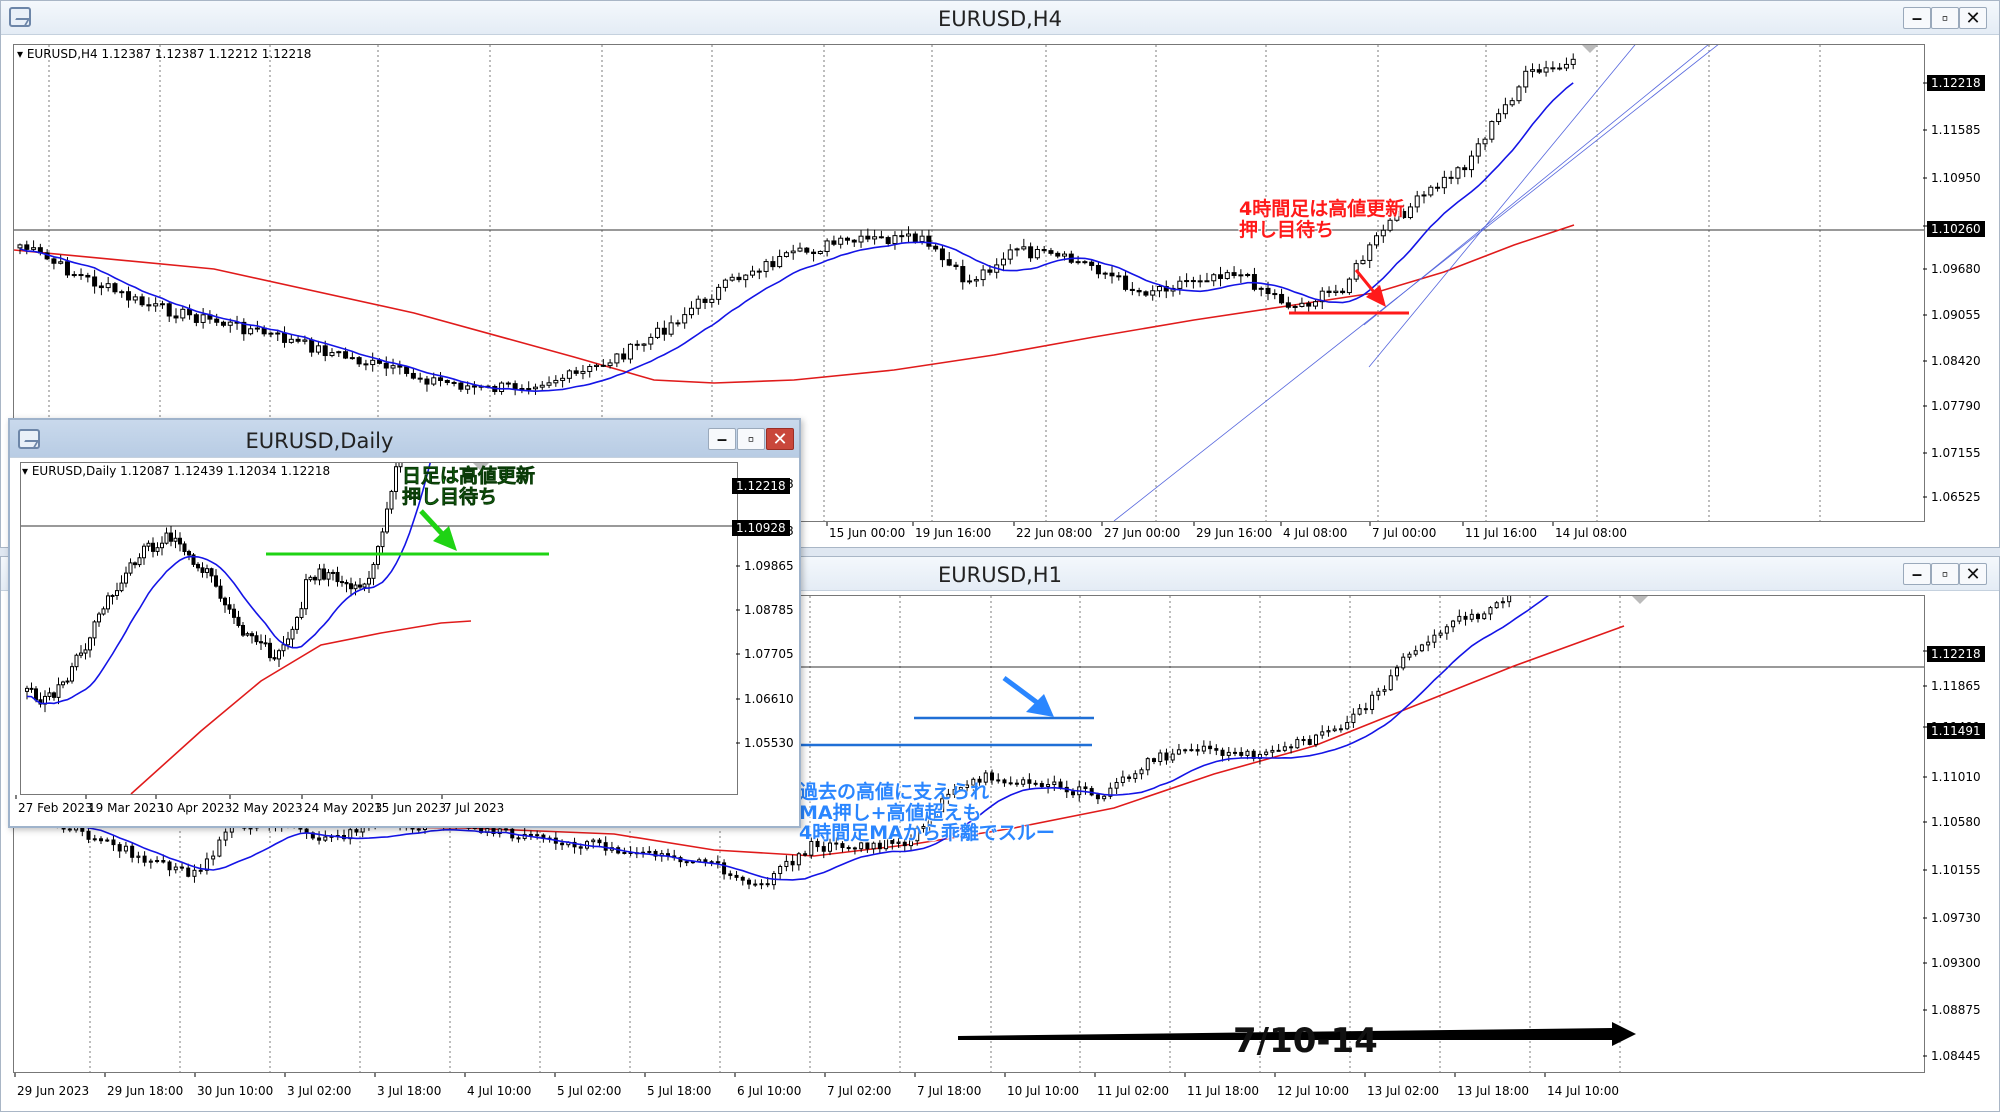  Describe the element at coordinates (1956, 727) in the screenshot. I see `h1-price-label: 1.11491` at that location.